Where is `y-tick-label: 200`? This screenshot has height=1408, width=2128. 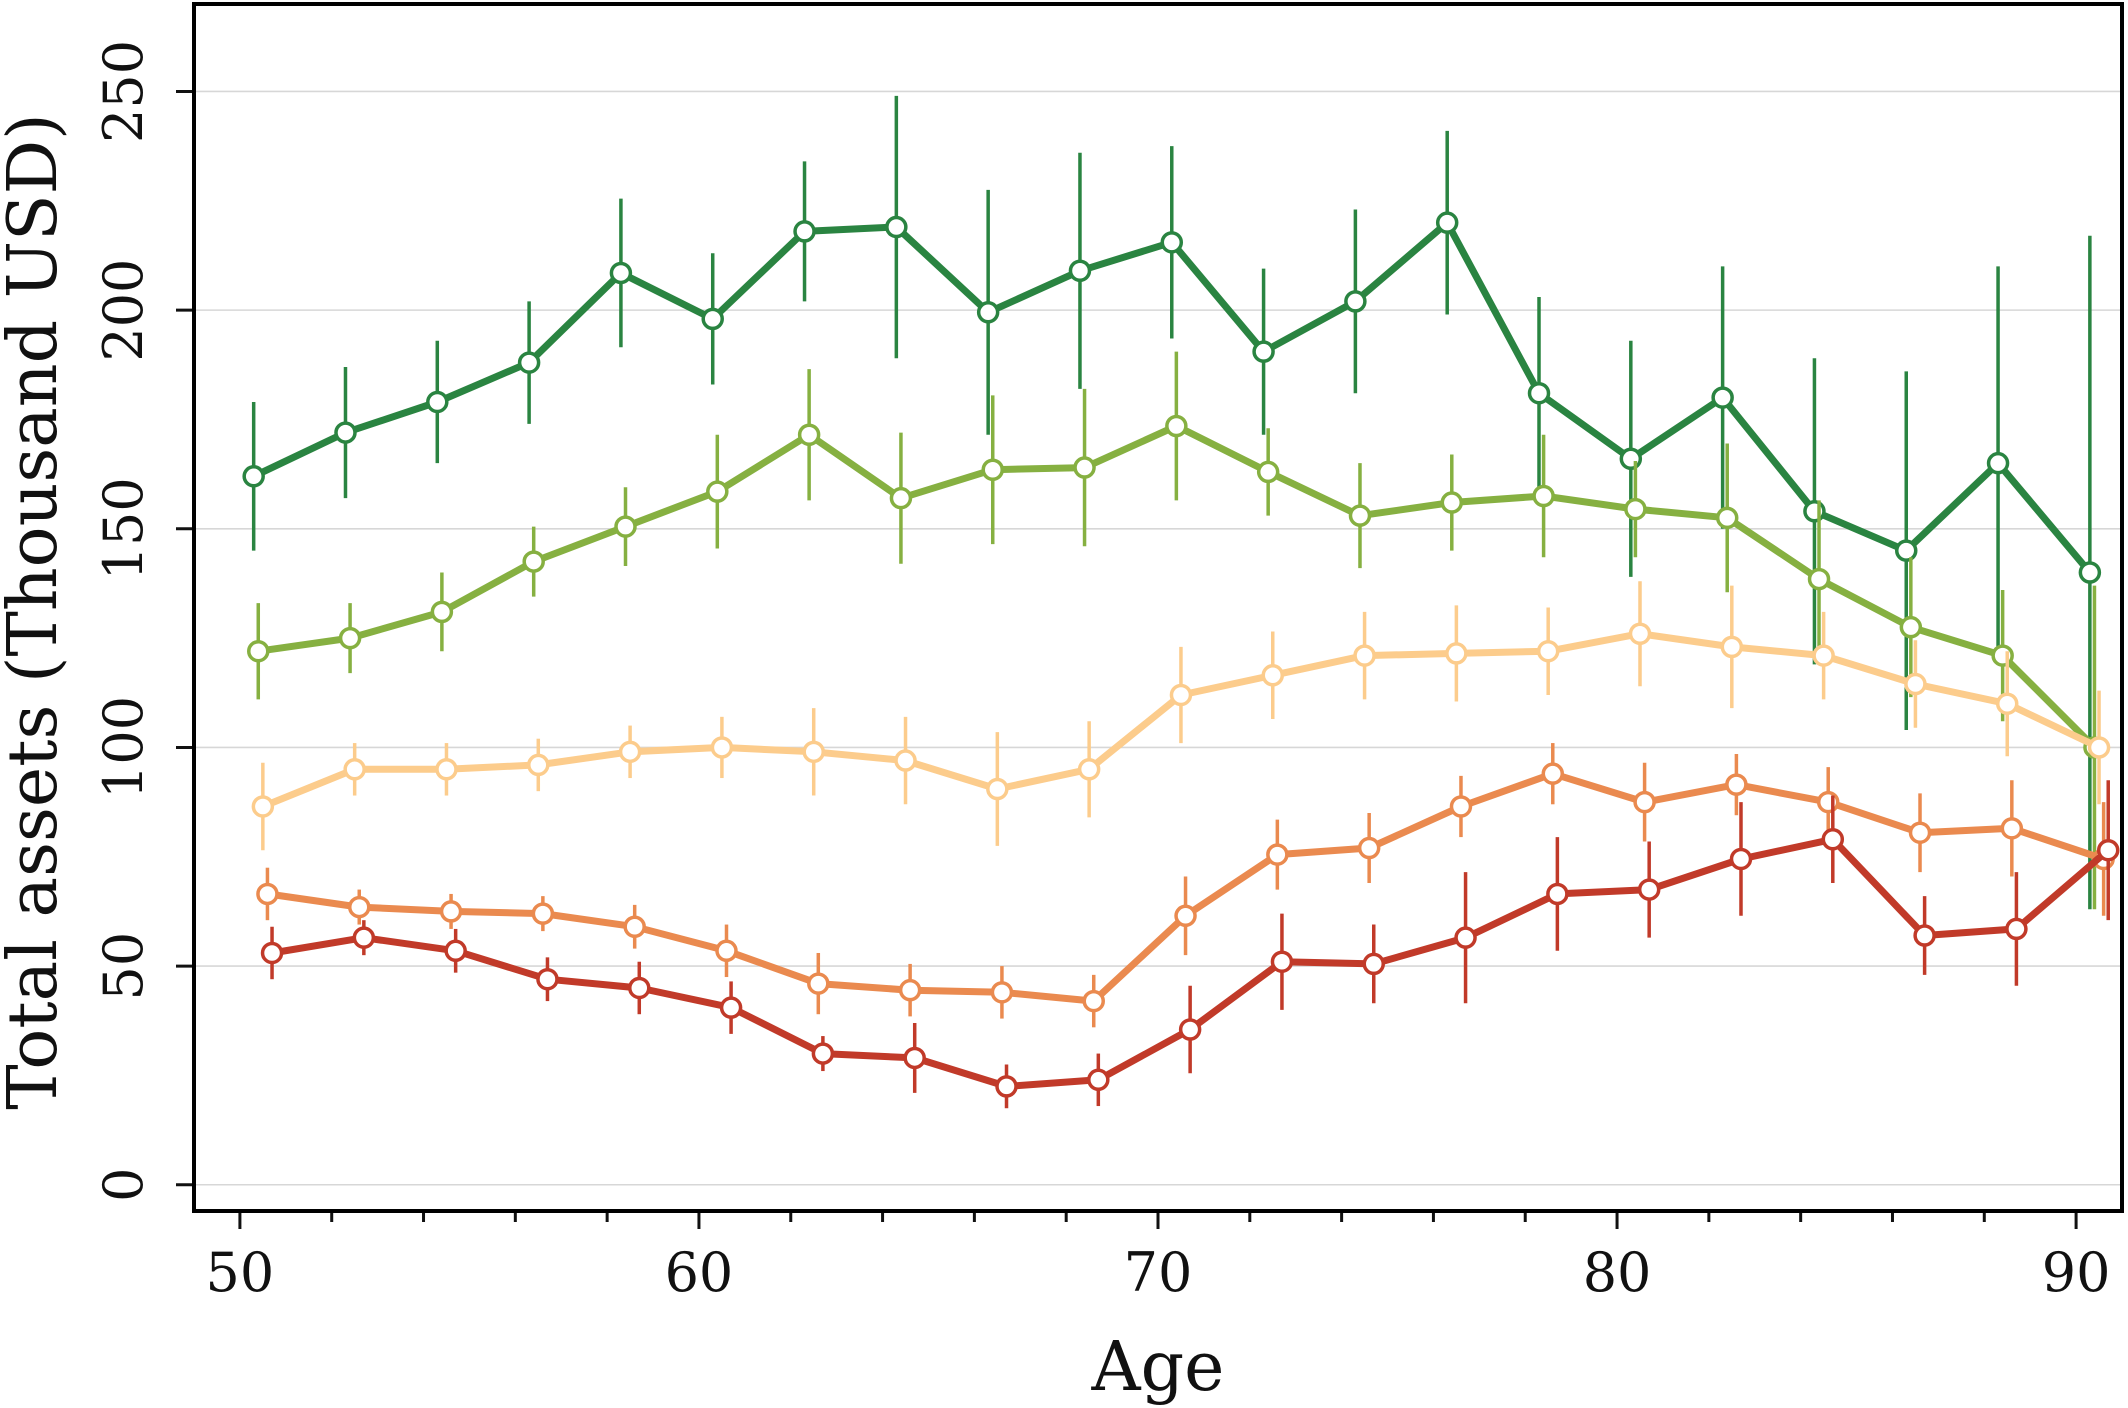 y-tick-label: 200 is located at coordinates (123, 310).